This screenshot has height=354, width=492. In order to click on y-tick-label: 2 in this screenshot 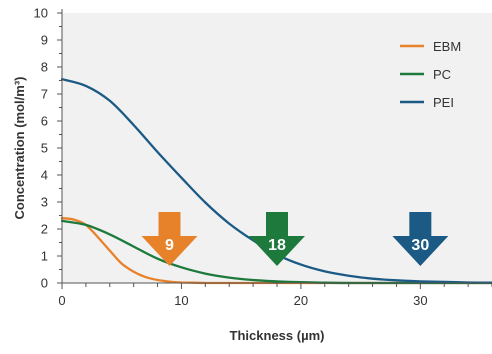, I will do `click(44, 229)`.